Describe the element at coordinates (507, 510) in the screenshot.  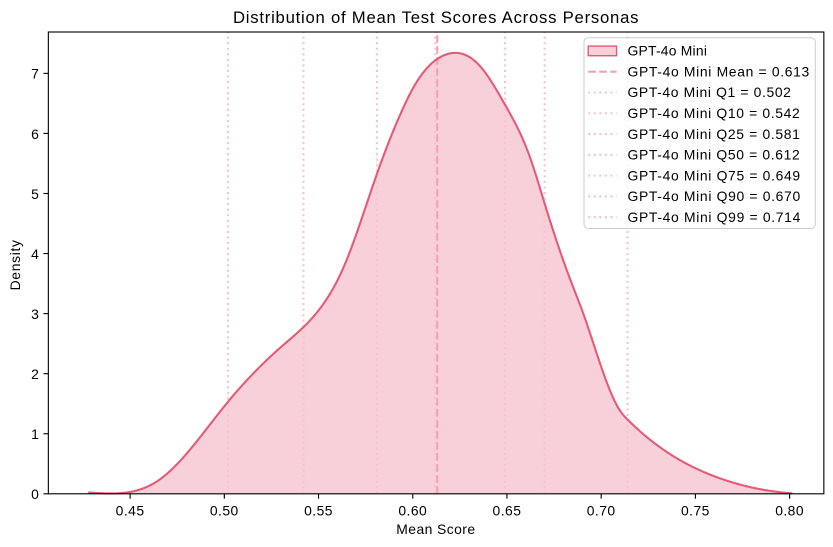
I see `svg-text: 0.65` at that location.